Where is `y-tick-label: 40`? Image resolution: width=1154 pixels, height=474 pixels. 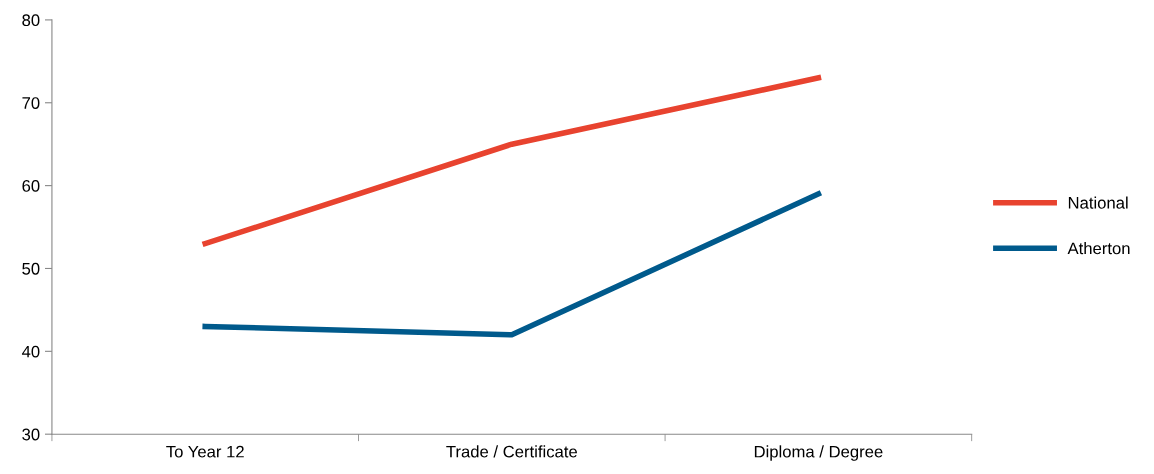 y-tick-label: 40 is located at coordinates (30, 351).